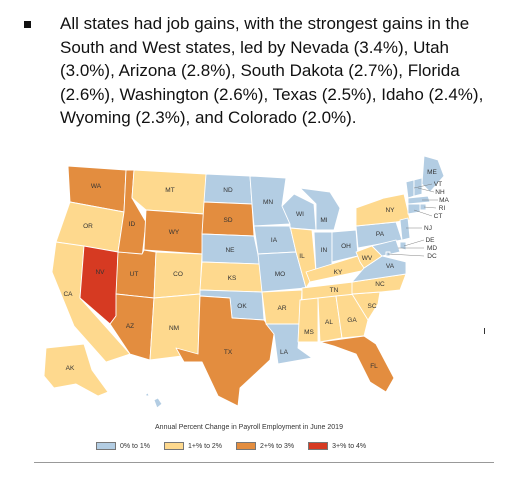 Image resolution: width=517 pixels, height=480 pixels. I want to click on label-sc: SC, so click(371, 306).